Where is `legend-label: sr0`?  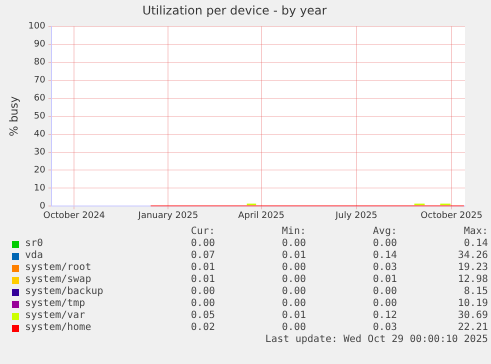 legend-label: sr0 is located at coordinates (34, 244).